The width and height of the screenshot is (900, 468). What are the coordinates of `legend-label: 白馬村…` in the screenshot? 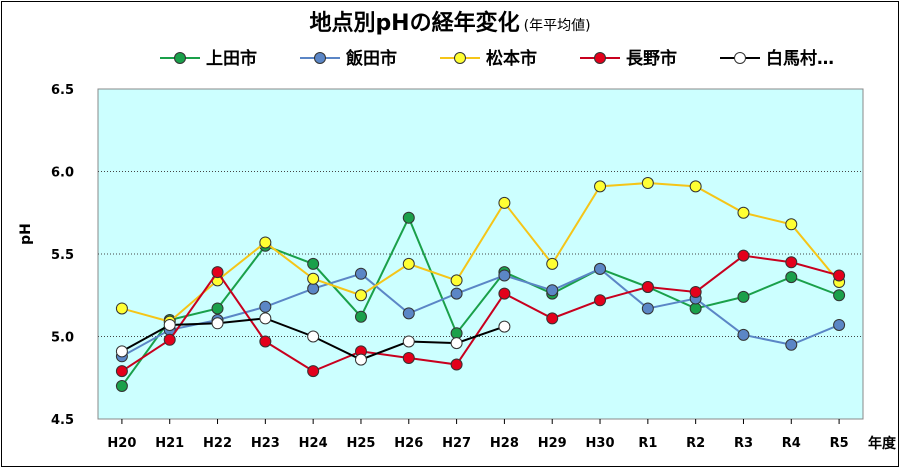 It's located at (800, 58).